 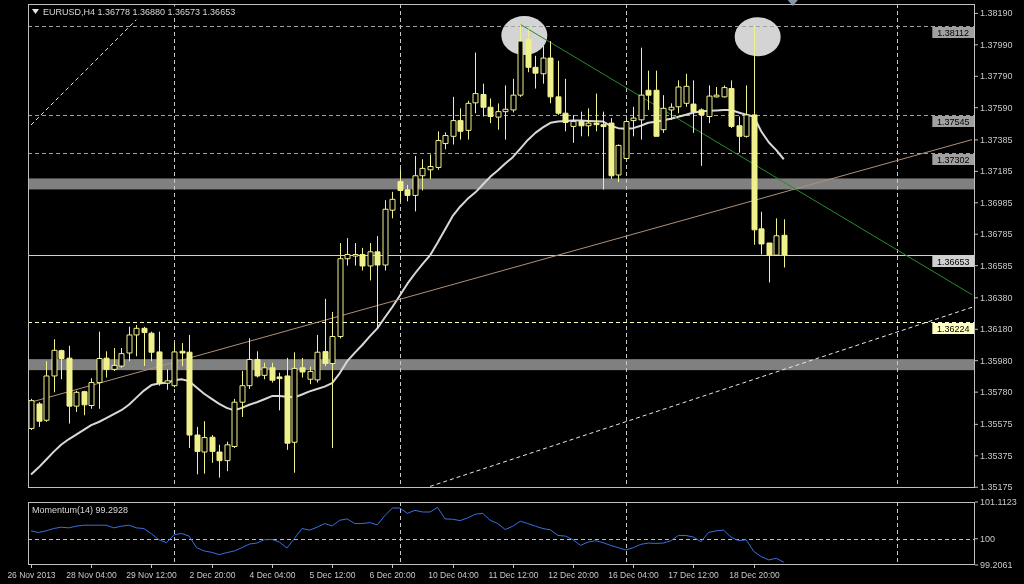 What do you see at coordinates (996, 139) in the screenshot?
I see `y-tick-label: 1.37385` at bounding box center [996, 139].